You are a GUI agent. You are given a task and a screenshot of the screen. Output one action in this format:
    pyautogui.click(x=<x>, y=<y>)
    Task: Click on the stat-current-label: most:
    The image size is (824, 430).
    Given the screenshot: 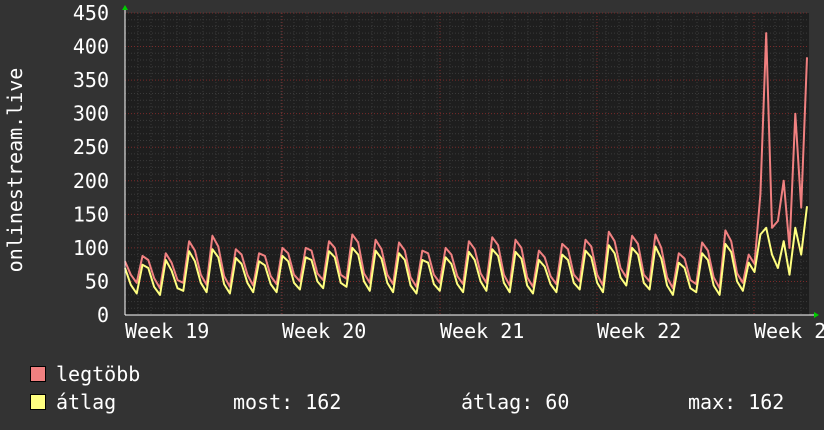 What is the action you would take?
    pyautogui.click(x=263, y=402)
    